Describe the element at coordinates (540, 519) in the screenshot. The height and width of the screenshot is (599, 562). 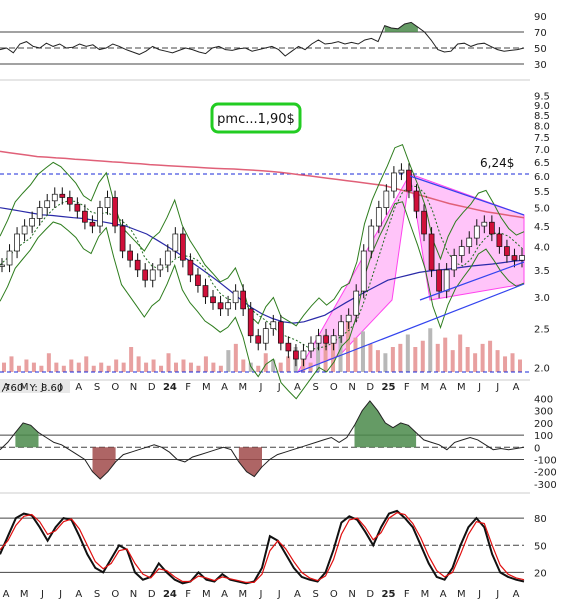
I see `y-tick-label: 80` at that location.